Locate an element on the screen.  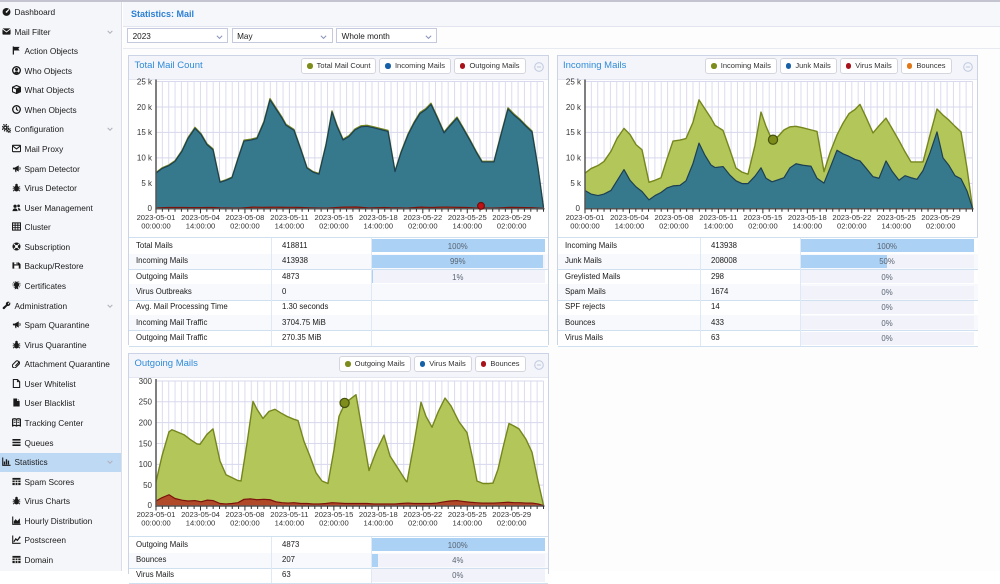
svg-text: 200 is located at coordinates (146, 422).